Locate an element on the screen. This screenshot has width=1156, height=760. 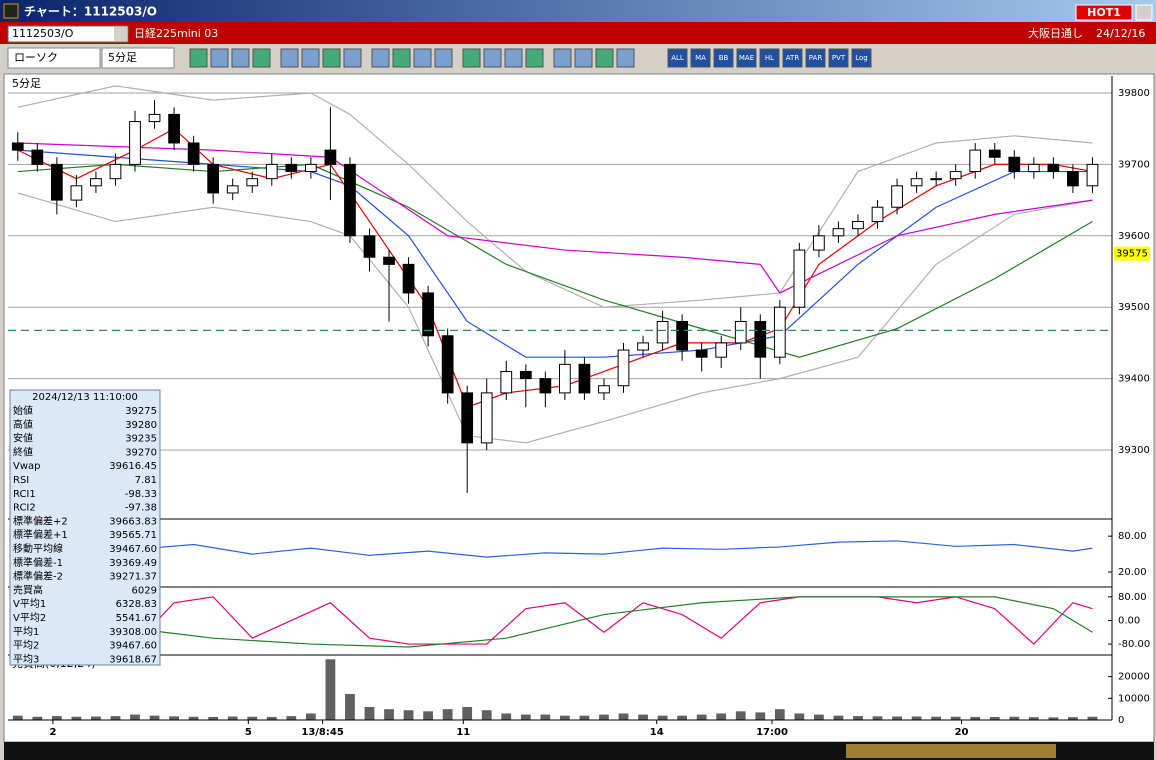
y-tick-label: 10000 is located at coordinates (1134, 698).